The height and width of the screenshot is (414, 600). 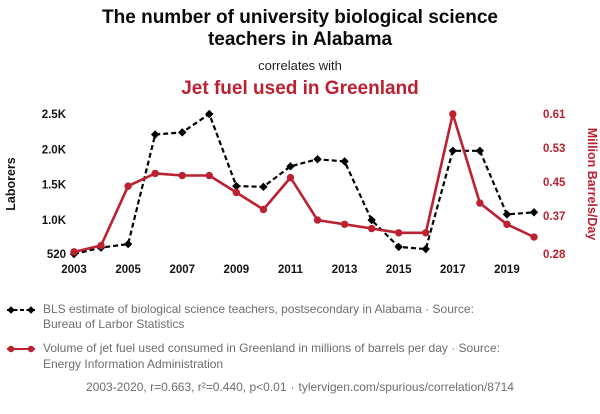 I want to click on svg-text: 2.5K, so click(x=54, y=115).